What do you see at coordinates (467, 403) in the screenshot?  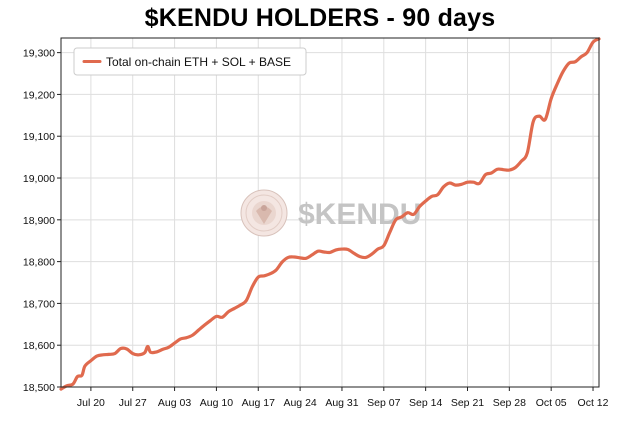 I see `x-tick-label: Sep 21` at bounding box center [467, 403].